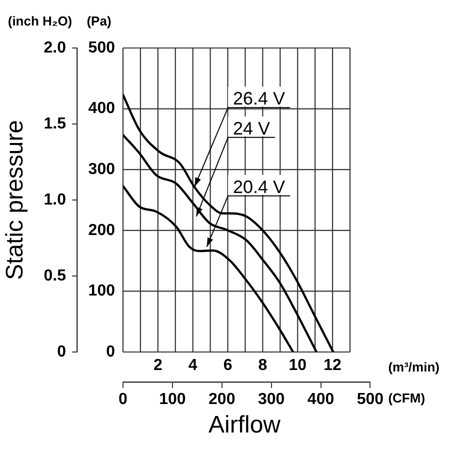 Image resolution: width=451 pixels, height=450 pixels. Describe the element at coordinates (259, 98) in the screenshot. I see `annotation: 26.4 V` at that location.